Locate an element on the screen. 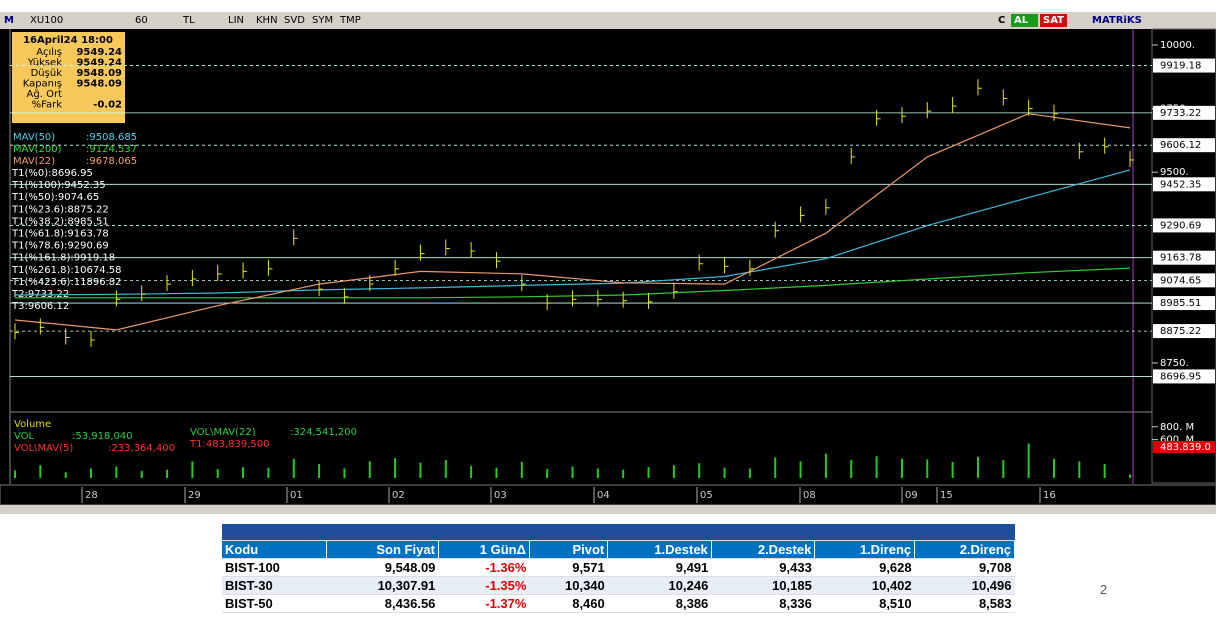 Image resolution: width=1216 pixels, height=621 pixels. level-tick-label: 9919.18 is located at coordinates (1180, 66).